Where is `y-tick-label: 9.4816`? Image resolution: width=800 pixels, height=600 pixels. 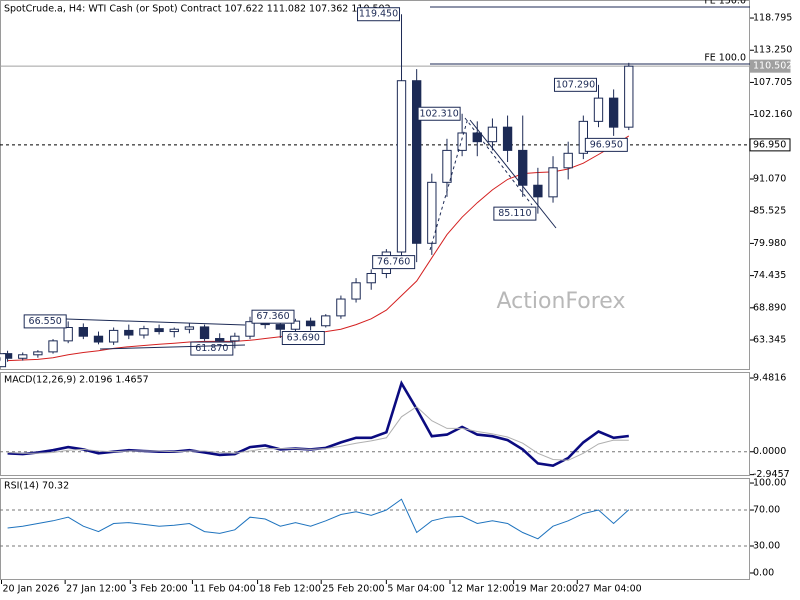
y-tick-label: 9.4816 is located at coordinates (769, 378).